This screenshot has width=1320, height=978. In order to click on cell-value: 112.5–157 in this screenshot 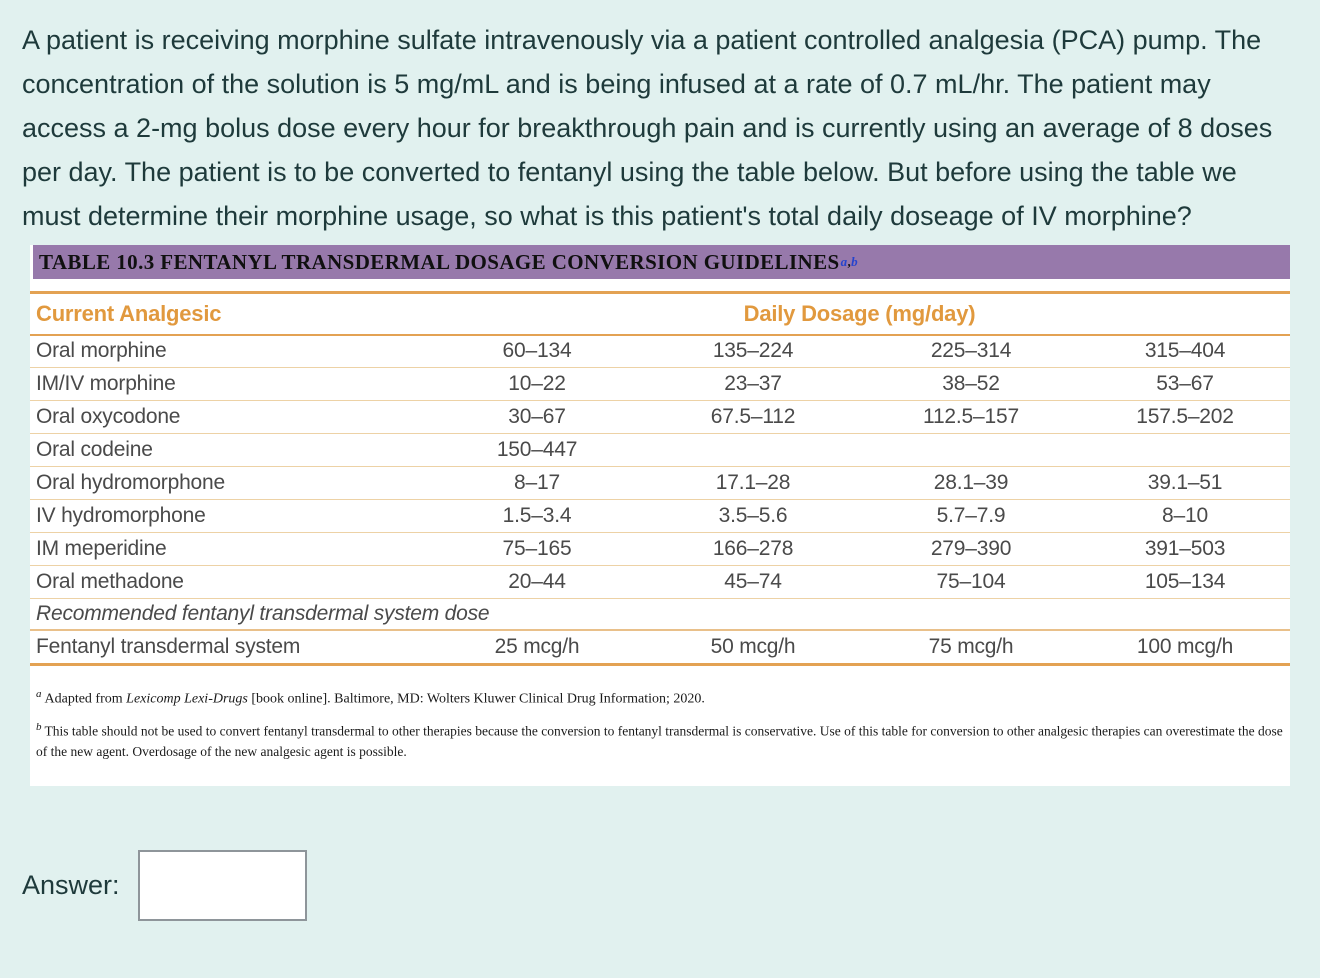, I will do `click(971, 416)`.